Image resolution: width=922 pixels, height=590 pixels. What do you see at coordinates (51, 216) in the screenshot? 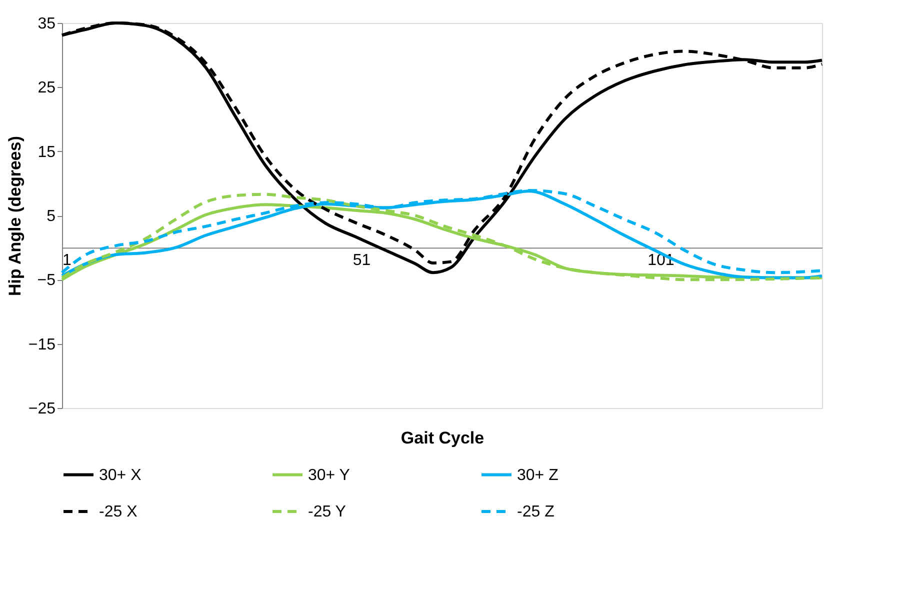
I see `y-tick-label: 5` at bounding box center [51, 216].